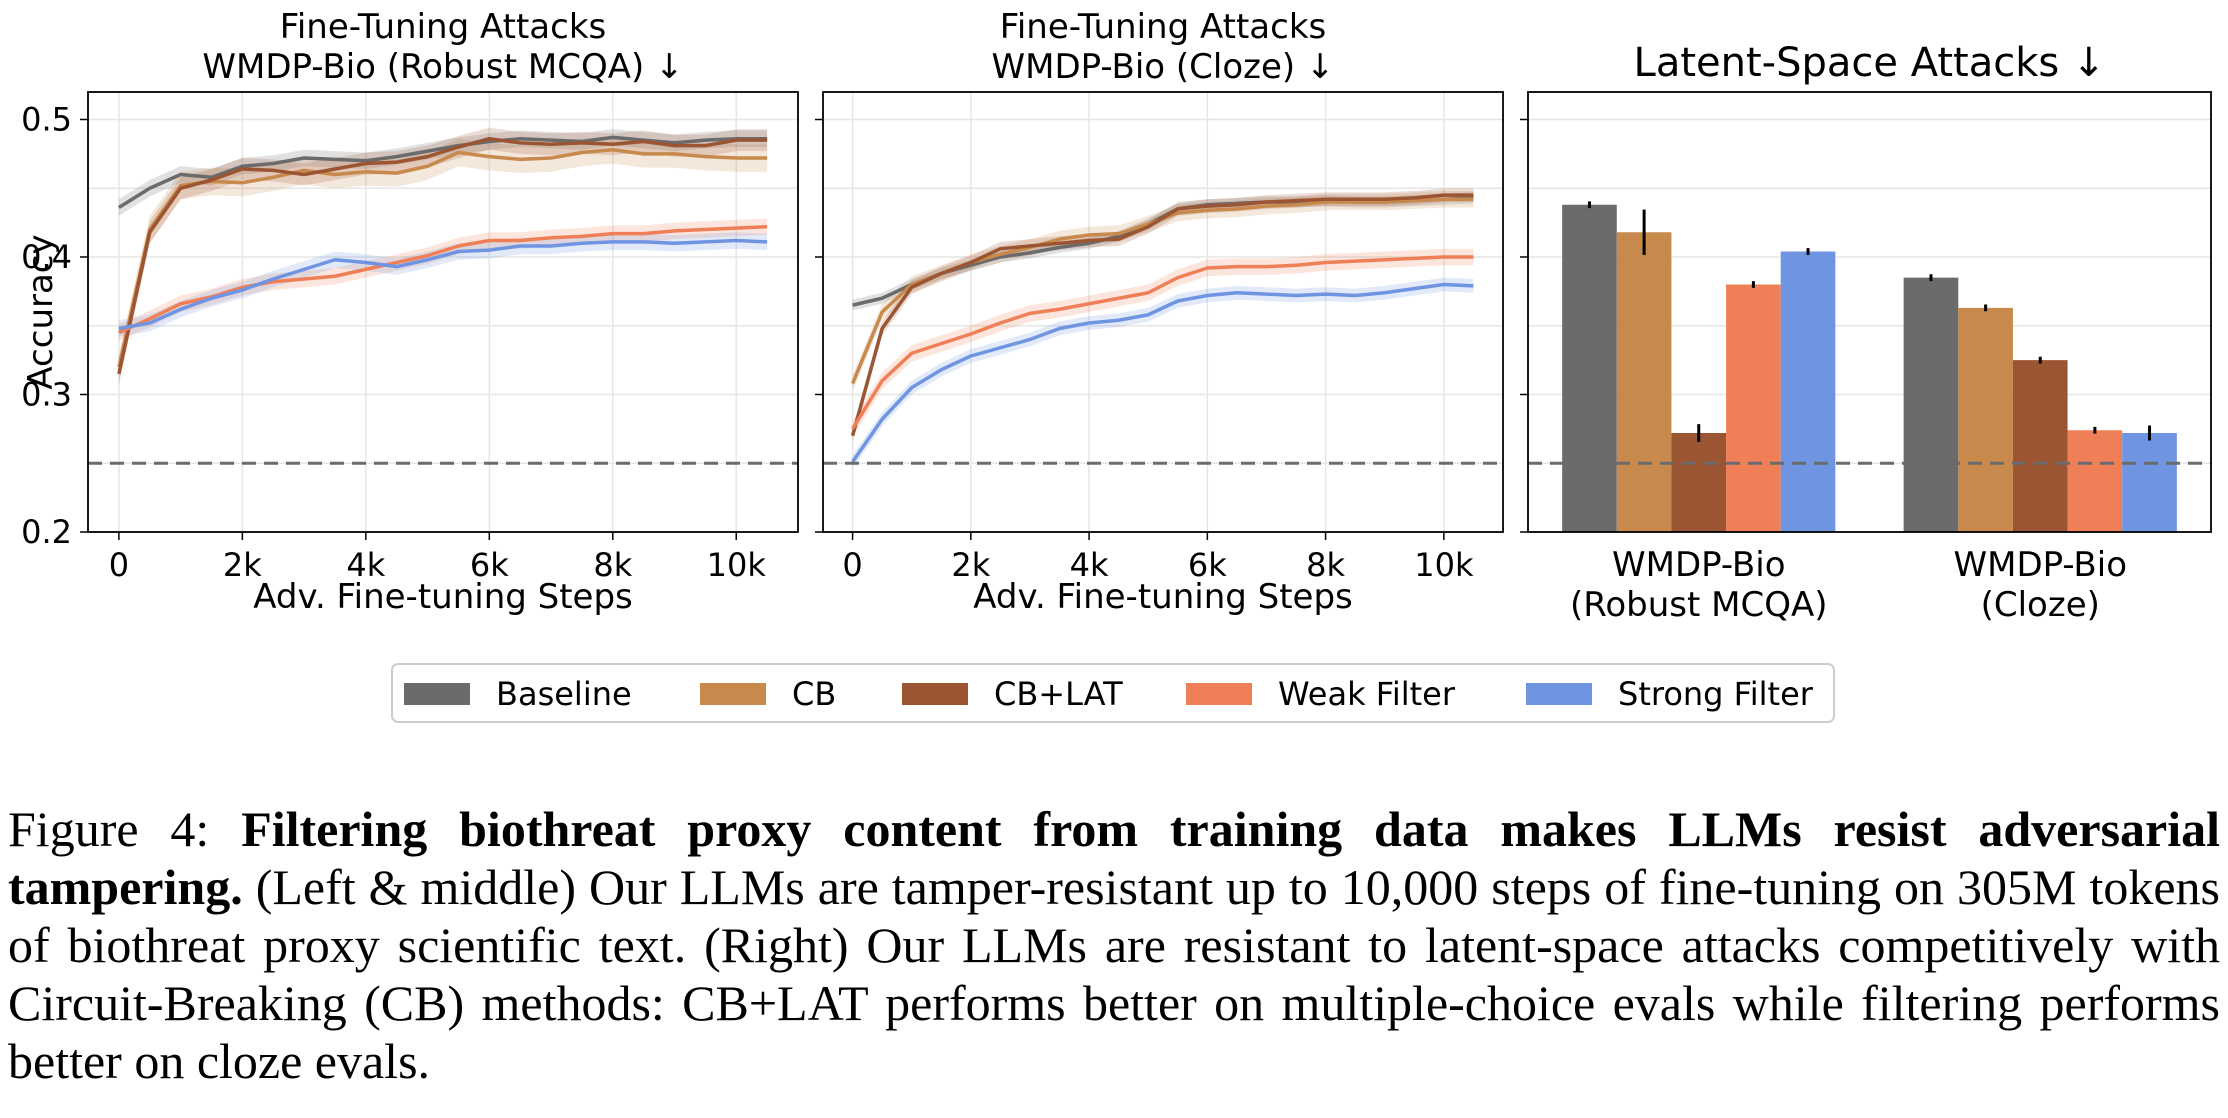 This screenshot has width=2228, height=1118. I want to click on line-baseline, so click(442, 172).